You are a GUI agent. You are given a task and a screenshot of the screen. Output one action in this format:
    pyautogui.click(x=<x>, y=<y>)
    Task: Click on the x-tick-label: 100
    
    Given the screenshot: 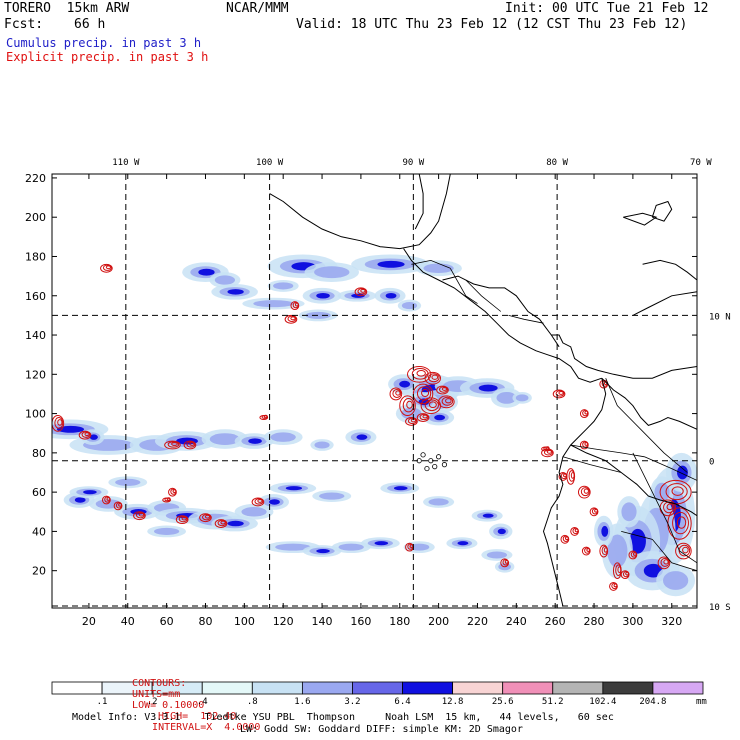 What is the action you would take?
    pyautogui.click(x=244, y=621)
    